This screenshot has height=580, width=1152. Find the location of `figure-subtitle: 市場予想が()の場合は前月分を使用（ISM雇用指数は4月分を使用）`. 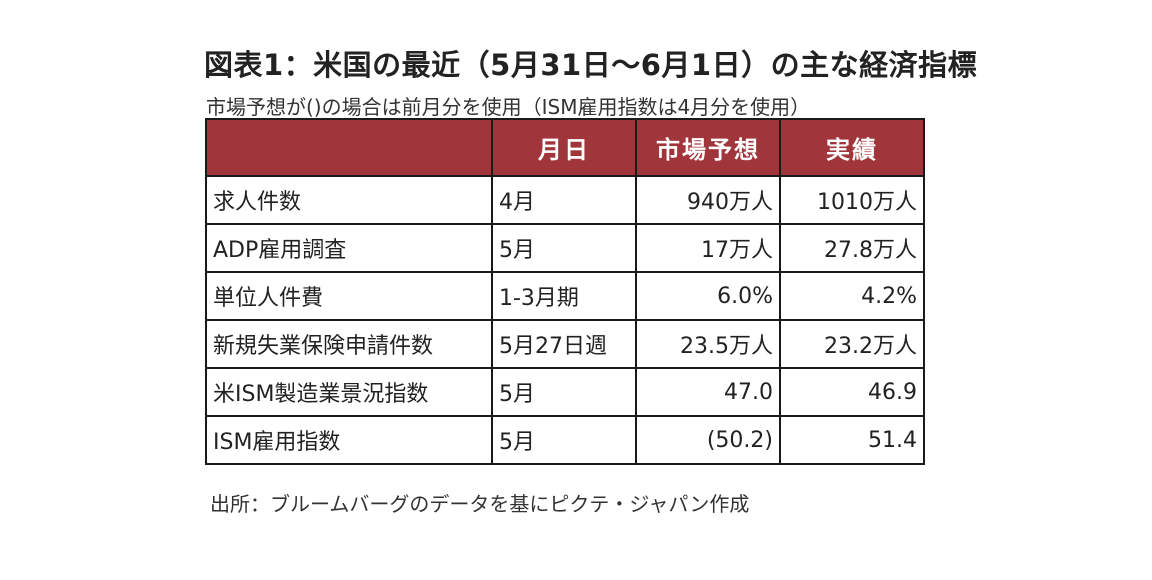

figure-subtitle: 市場予想が()の場合は前月分を使用（ISM雇用指数は4月分を使用） is located at coordinates (508, 107).